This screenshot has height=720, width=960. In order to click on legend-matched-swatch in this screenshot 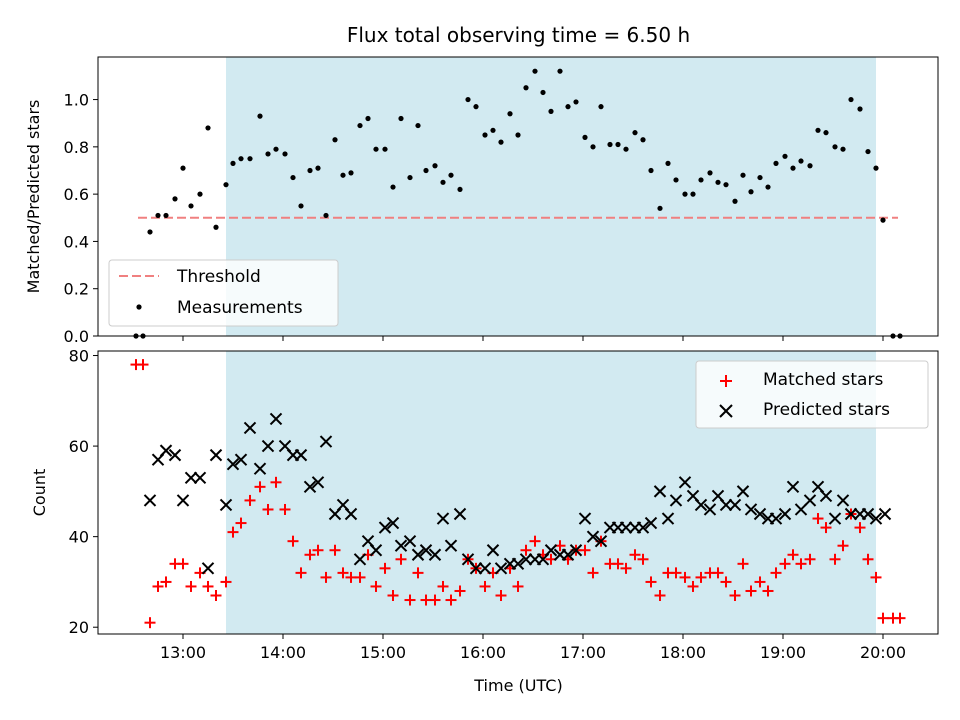, I will do `click(726, 381)`.